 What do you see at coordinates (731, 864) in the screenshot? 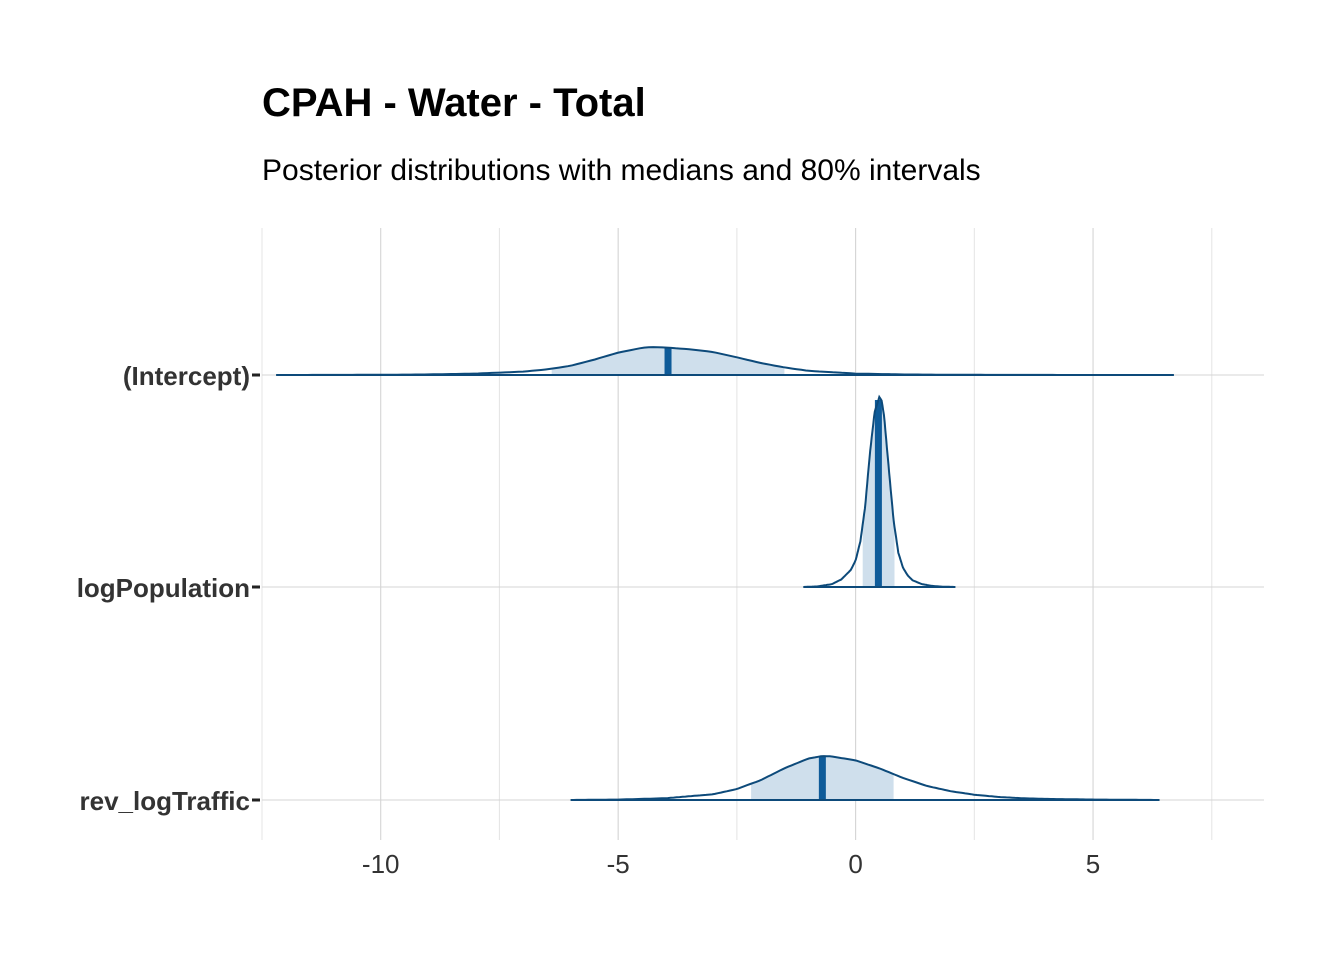
I see `x-axis: -10 -5 0 5` at bounding box center [731, 864].